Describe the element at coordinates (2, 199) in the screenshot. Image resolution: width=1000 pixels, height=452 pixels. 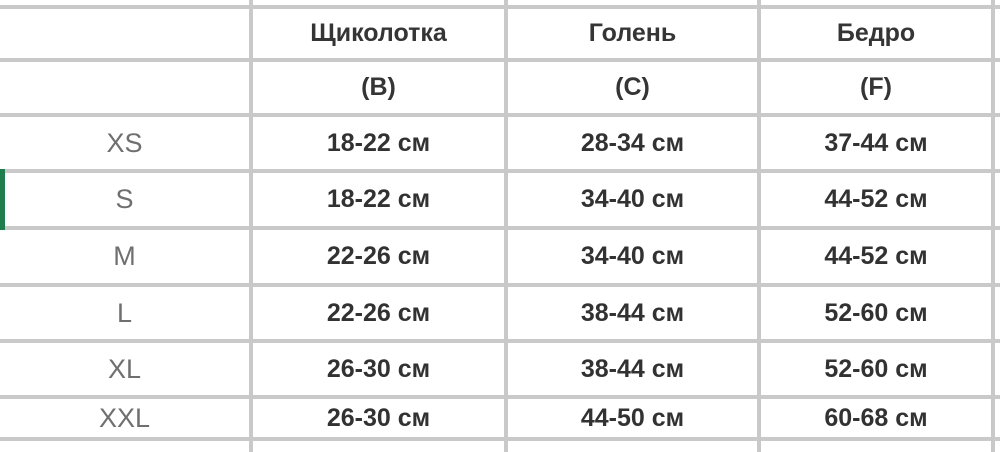
I see `selected-row-marker` at that location.